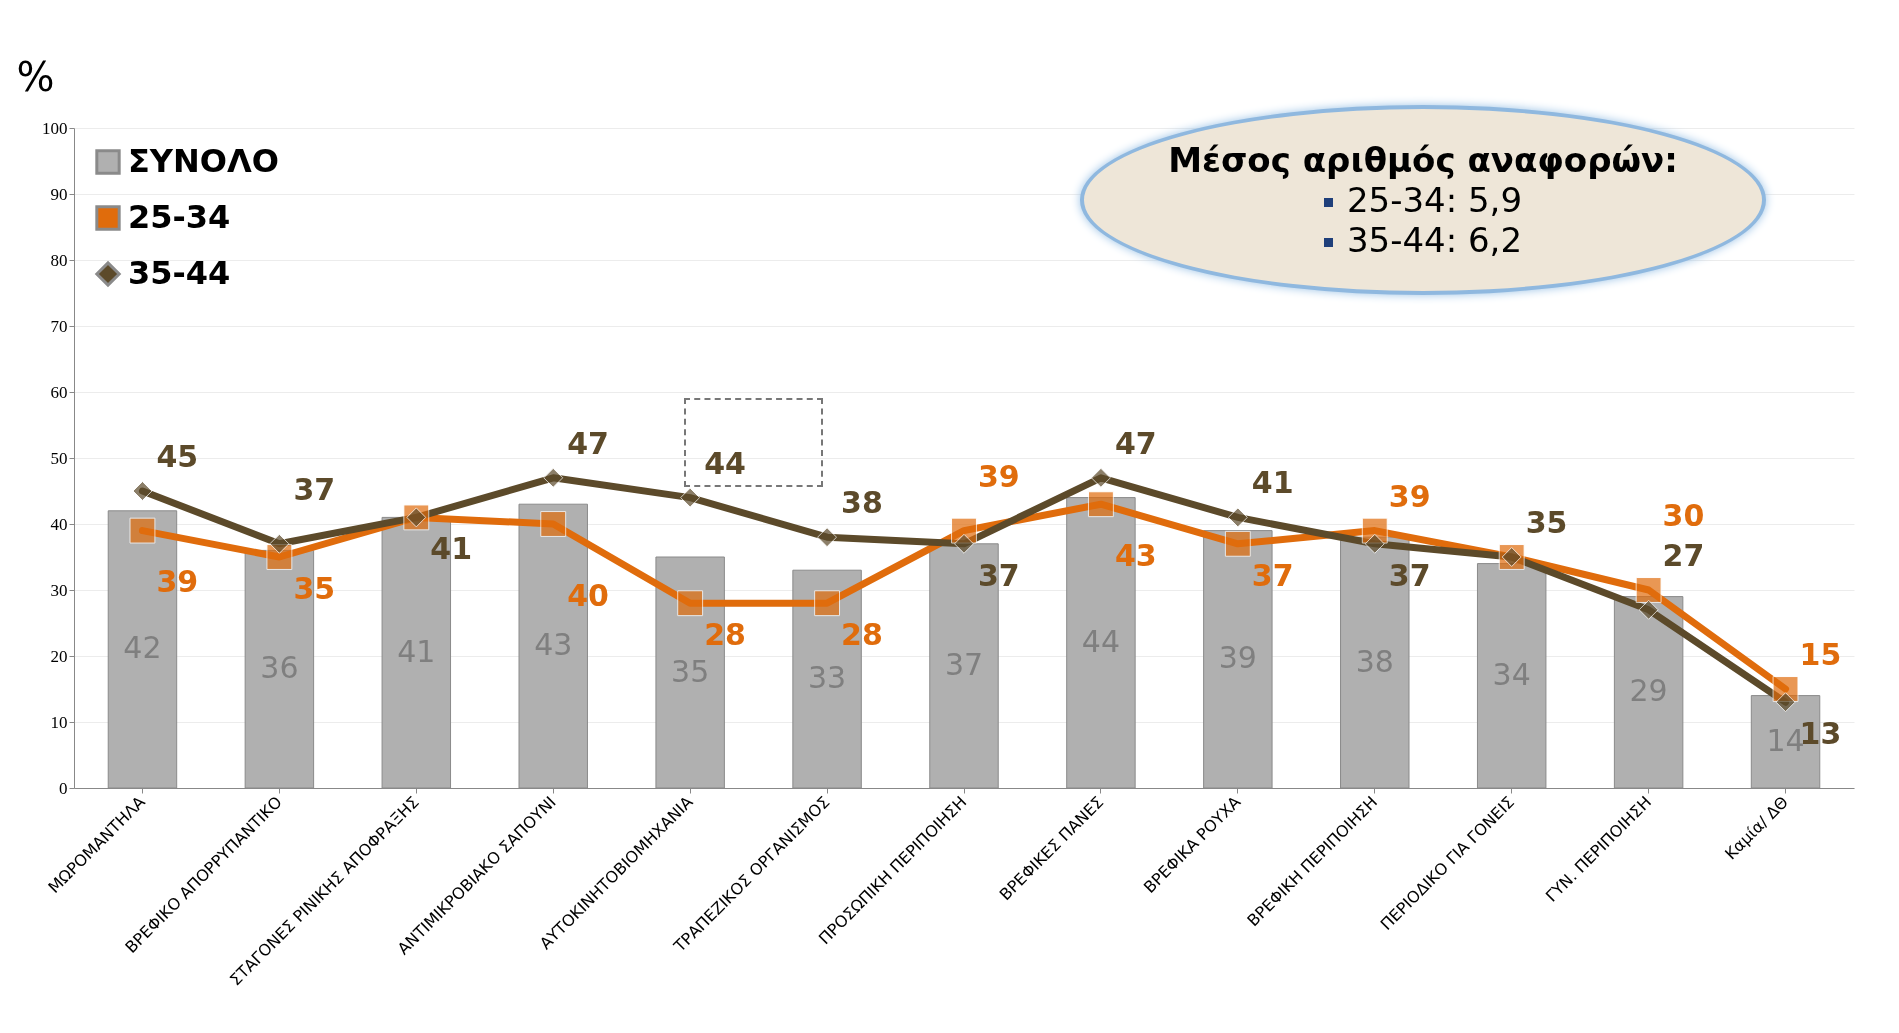 The height and width of the screenshot is (1033, 1899). What do you see at coordinates (203, 161) in the screenshot?
I see `legend-label: ΣΥΝΟΛΟ` at bounding box center [203, 161].